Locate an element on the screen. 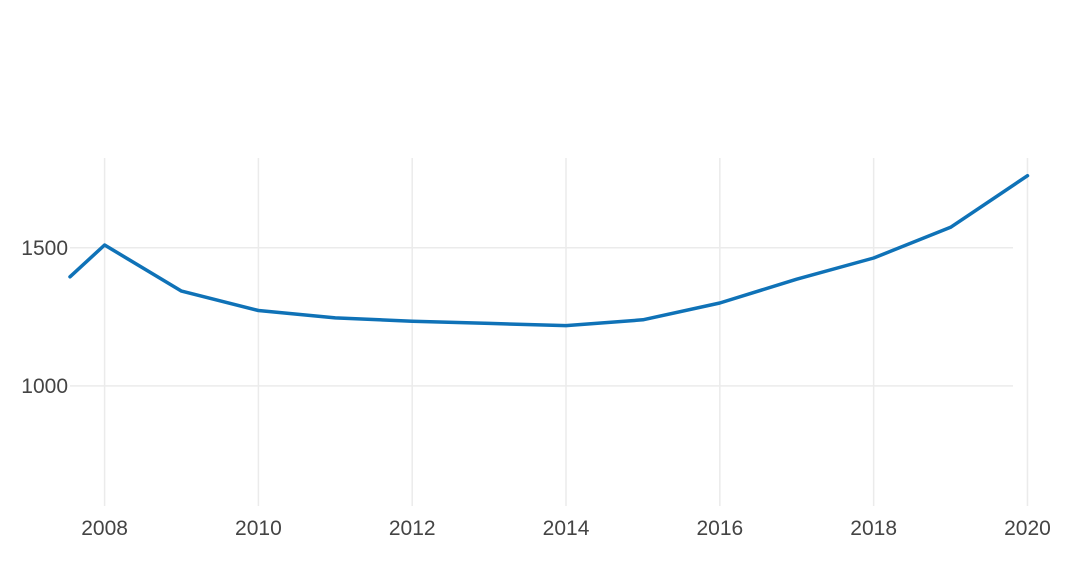 This screenshot has height=561, width=1067. data-point-2013 is located at coordinates (489, 323).